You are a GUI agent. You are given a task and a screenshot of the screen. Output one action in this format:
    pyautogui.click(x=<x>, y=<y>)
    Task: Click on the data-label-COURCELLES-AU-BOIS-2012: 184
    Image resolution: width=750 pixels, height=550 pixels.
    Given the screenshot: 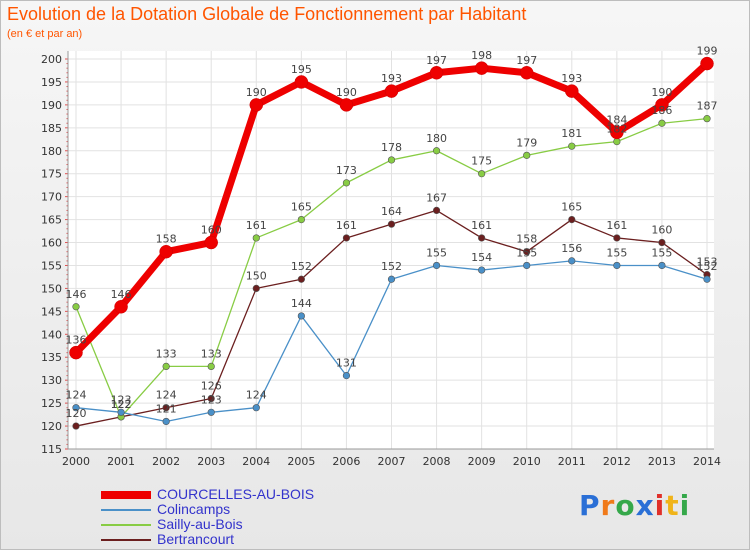 What is the action you would take?
    pyautogui.click(x=616, y=119)
    